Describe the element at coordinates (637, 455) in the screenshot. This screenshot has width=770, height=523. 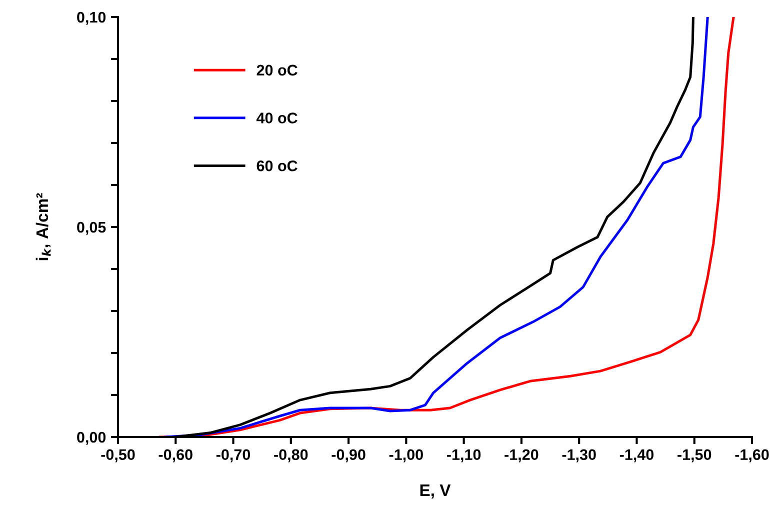
I see `x-tick-label: -1,40` at that location.